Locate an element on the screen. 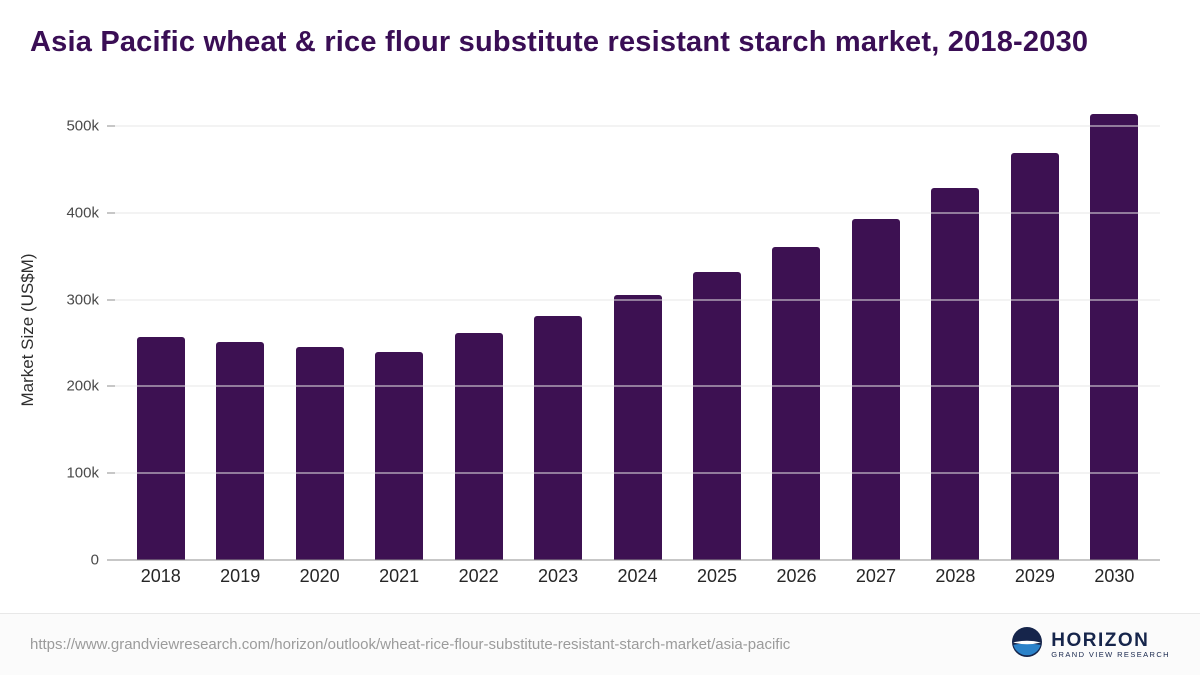 The width and height of the screenshot is (1200, 675). horizon-logo-icon is located at coordinates (1027, 644).